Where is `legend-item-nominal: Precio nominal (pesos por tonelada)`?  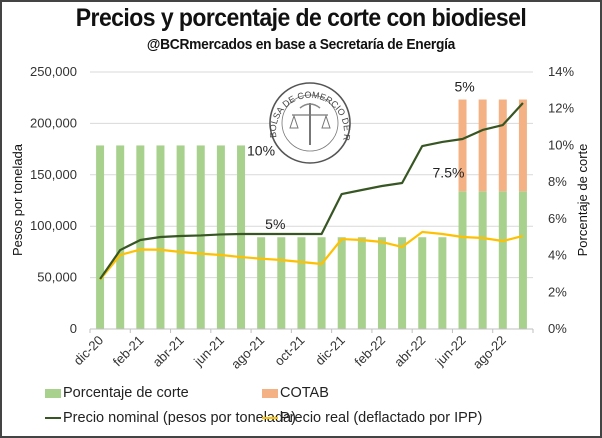
legend-item-nominal: Precio nominal (pesos por tonelada) is located at coordinates (170, 418).